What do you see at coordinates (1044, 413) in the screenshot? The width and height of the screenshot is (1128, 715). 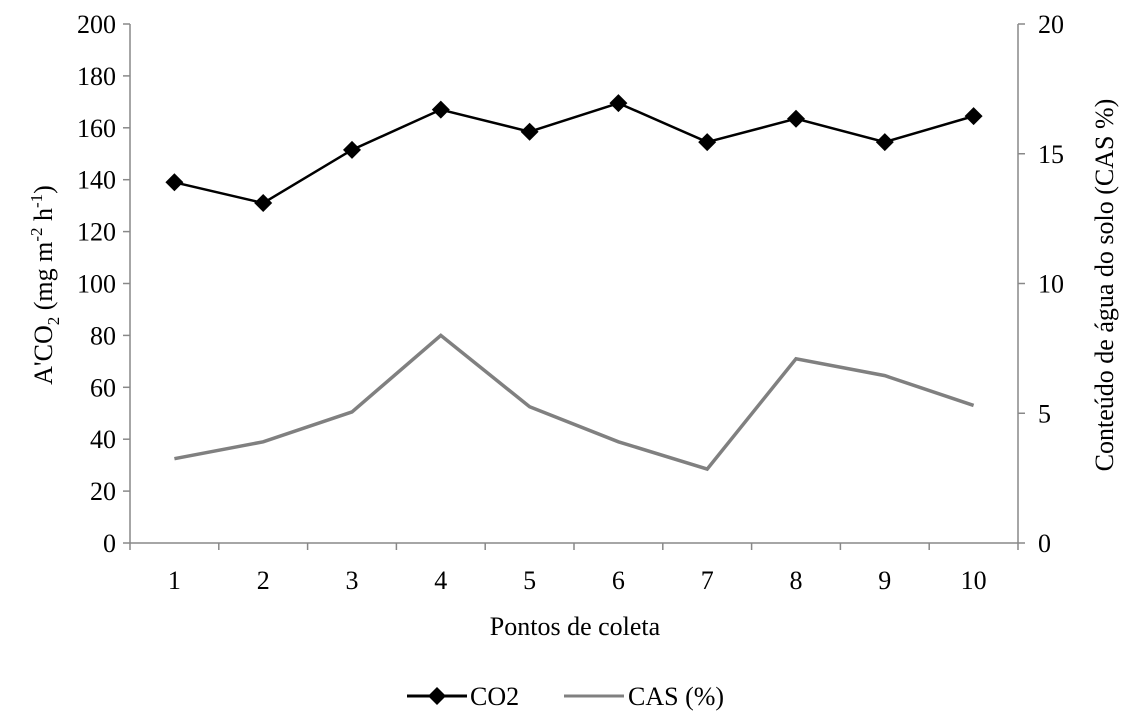 I see `right-tick-label: 5` at bounding box center [1044, 413].